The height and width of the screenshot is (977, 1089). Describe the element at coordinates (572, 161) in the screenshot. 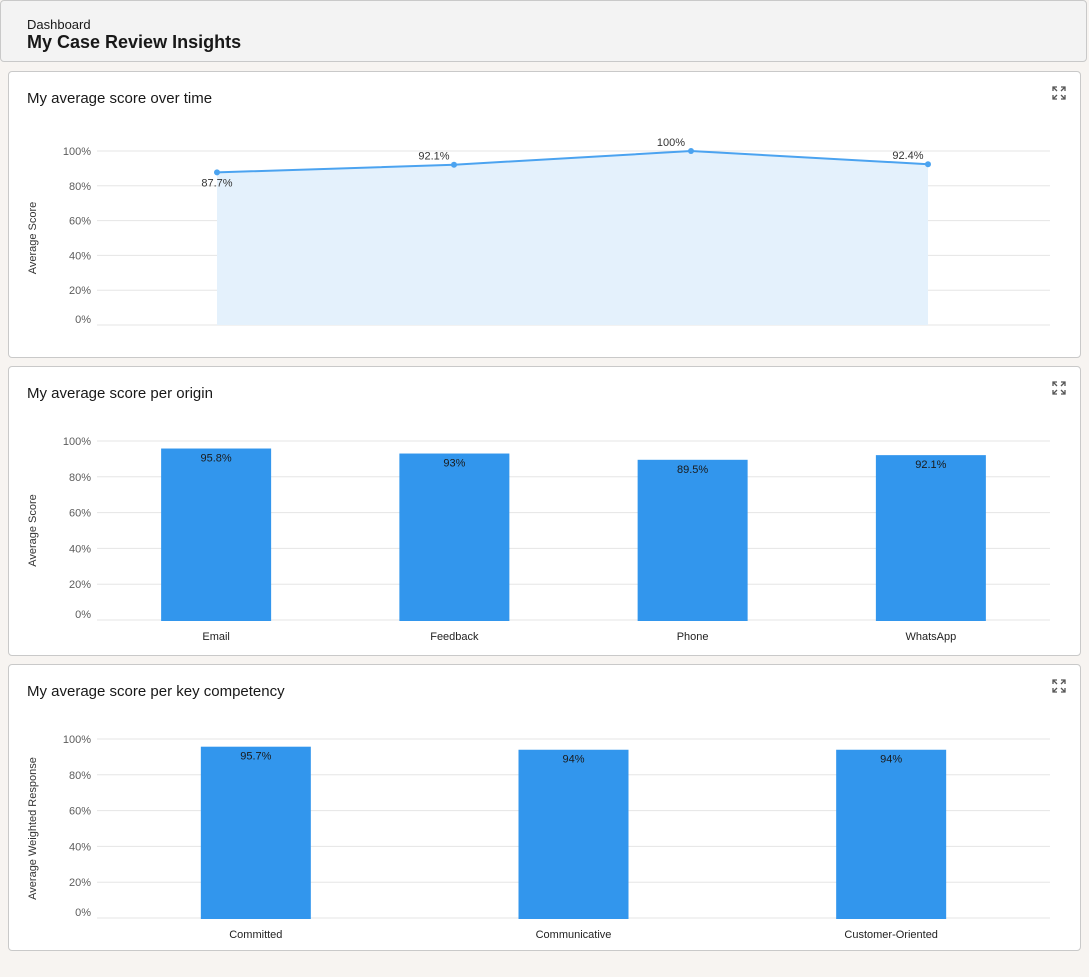

I see `series-line` at that location.